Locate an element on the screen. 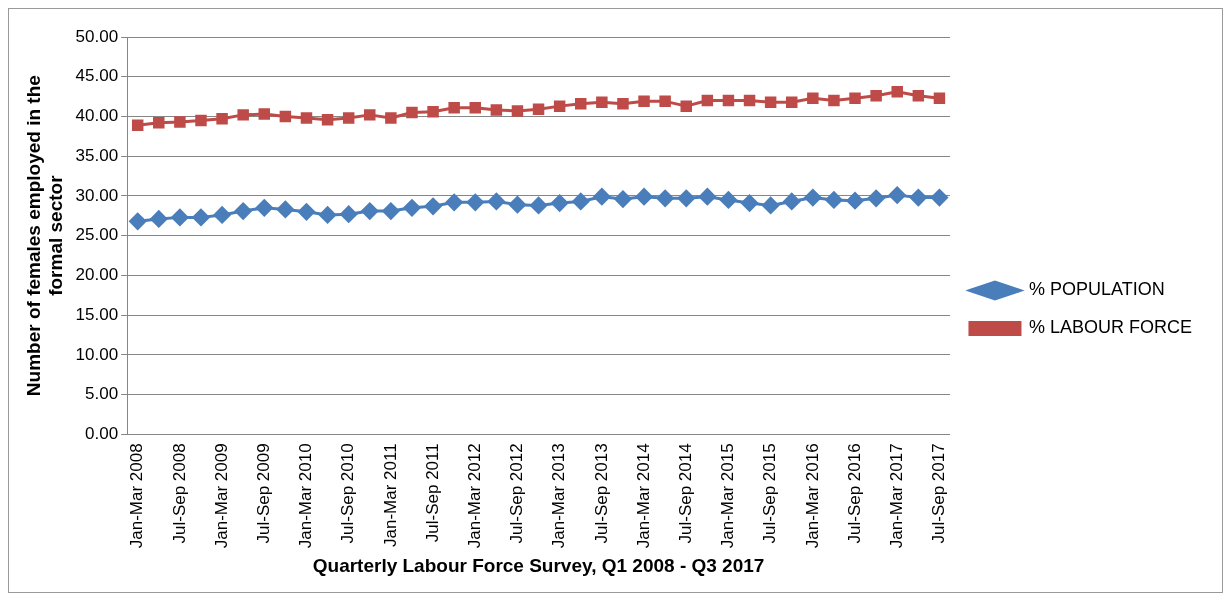  x-tick-label: Jul-Sep 2012 is located at coordinates (517, 493).